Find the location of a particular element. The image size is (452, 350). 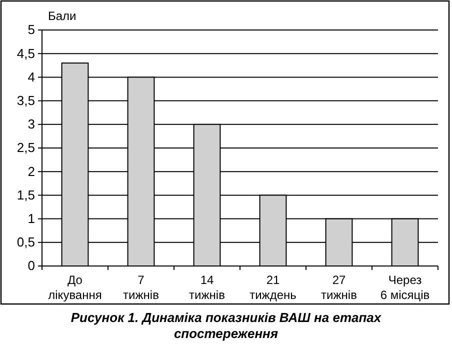

x-tick-label: Через 6 місяців is located at coordinates (405, 287).